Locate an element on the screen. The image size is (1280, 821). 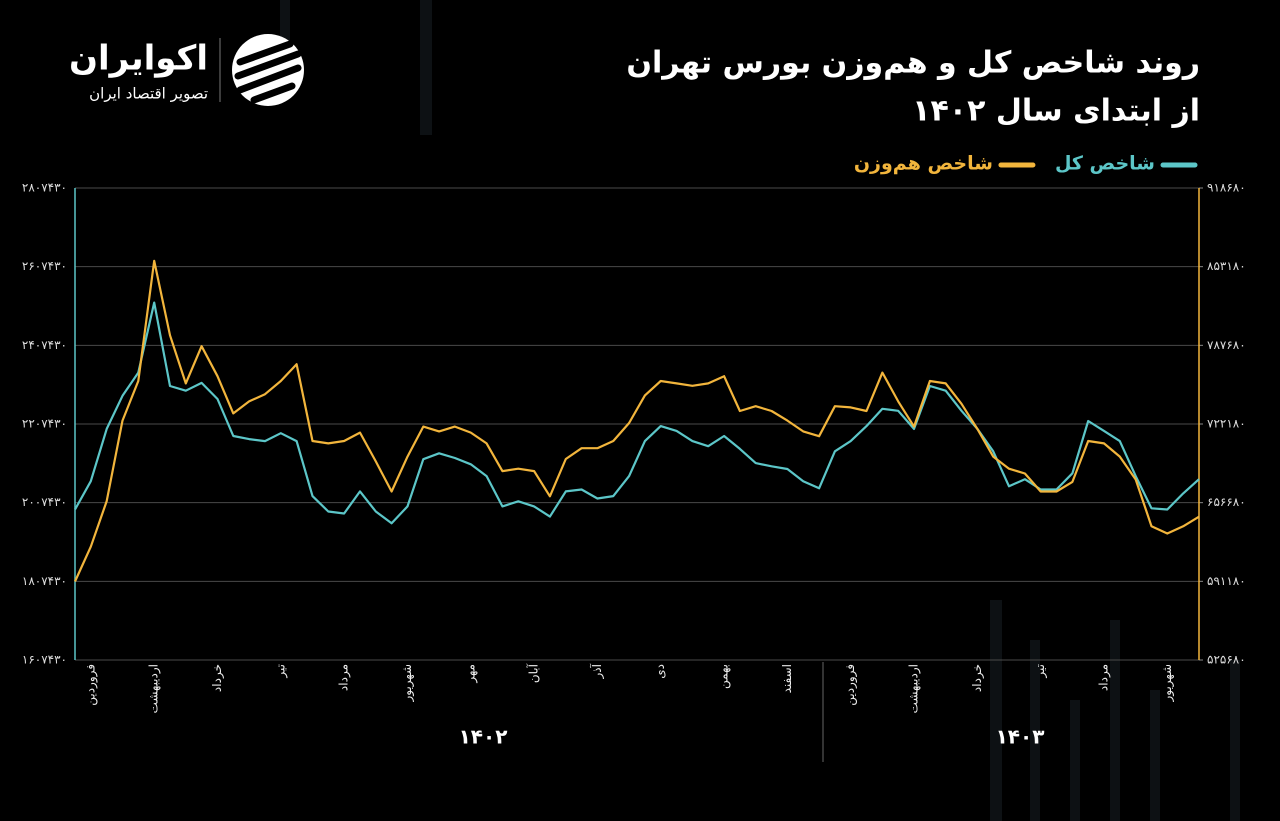
y-tick-label: ۲۰۰۷۴۳۰ is located at coordinates (44, 502).